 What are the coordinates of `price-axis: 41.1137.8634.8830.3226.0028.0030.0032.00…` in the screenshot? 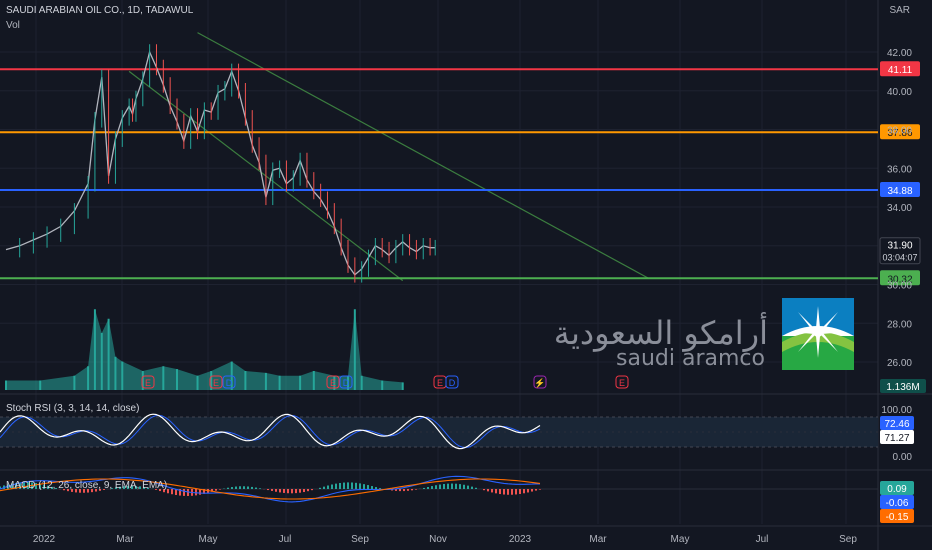 It's located at (902, 286).